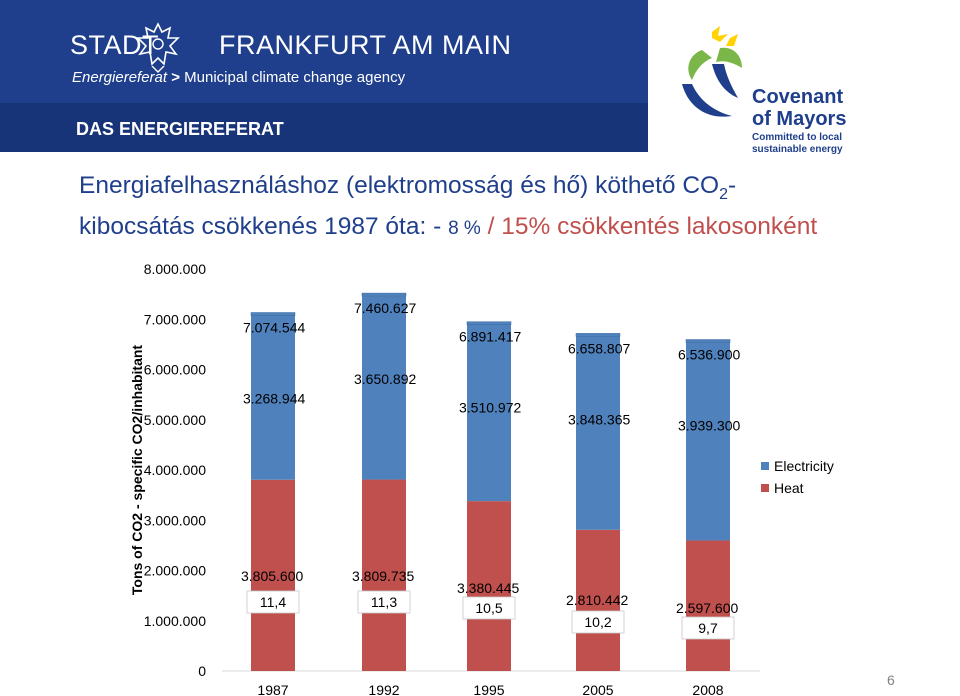 This screenshot has height=696, width=960. What do you see at coordinates (274, 328) in the screenshot?
I see `total-label-1987: 7.074.544` at bounding box center [274, 328].